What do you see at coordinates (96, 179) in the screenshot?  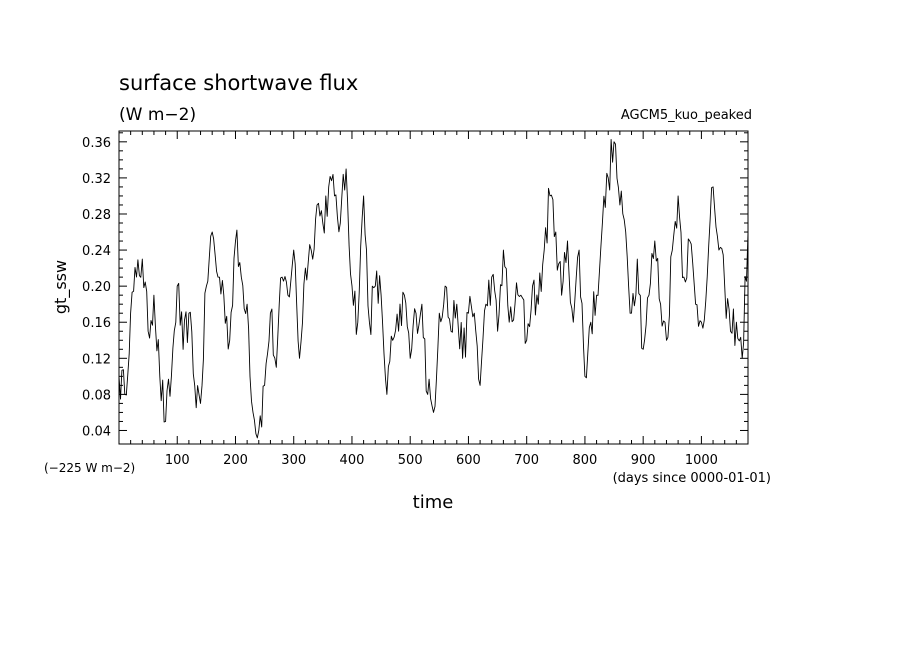 I see `y-tick-label: 0.32` at bounding box center [96, 179].